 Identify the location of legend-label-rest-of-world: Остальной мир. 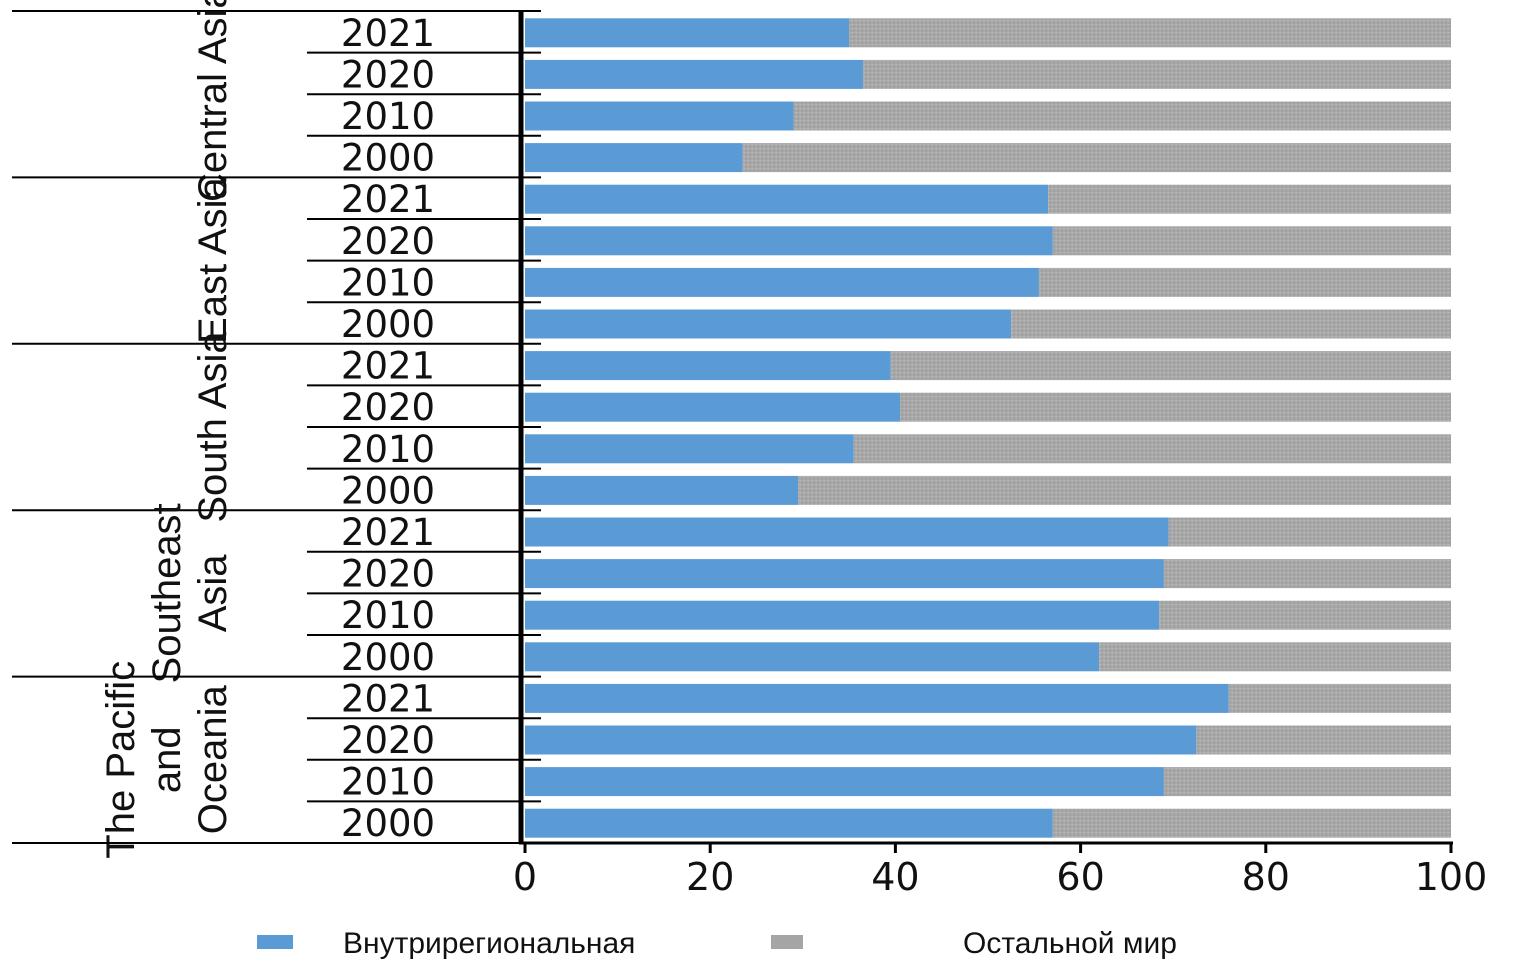
(1070, 943).